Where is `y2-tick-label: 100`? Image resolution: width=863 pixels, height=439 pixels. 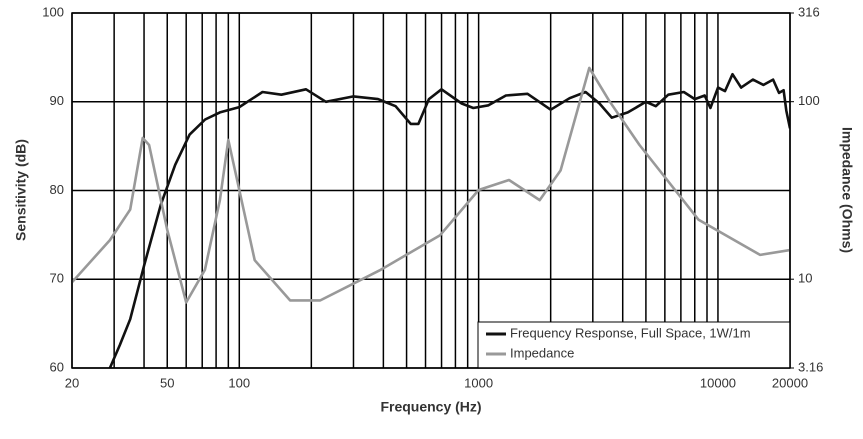 y2-tick-label: 100 is located at coordinates (809, 100).